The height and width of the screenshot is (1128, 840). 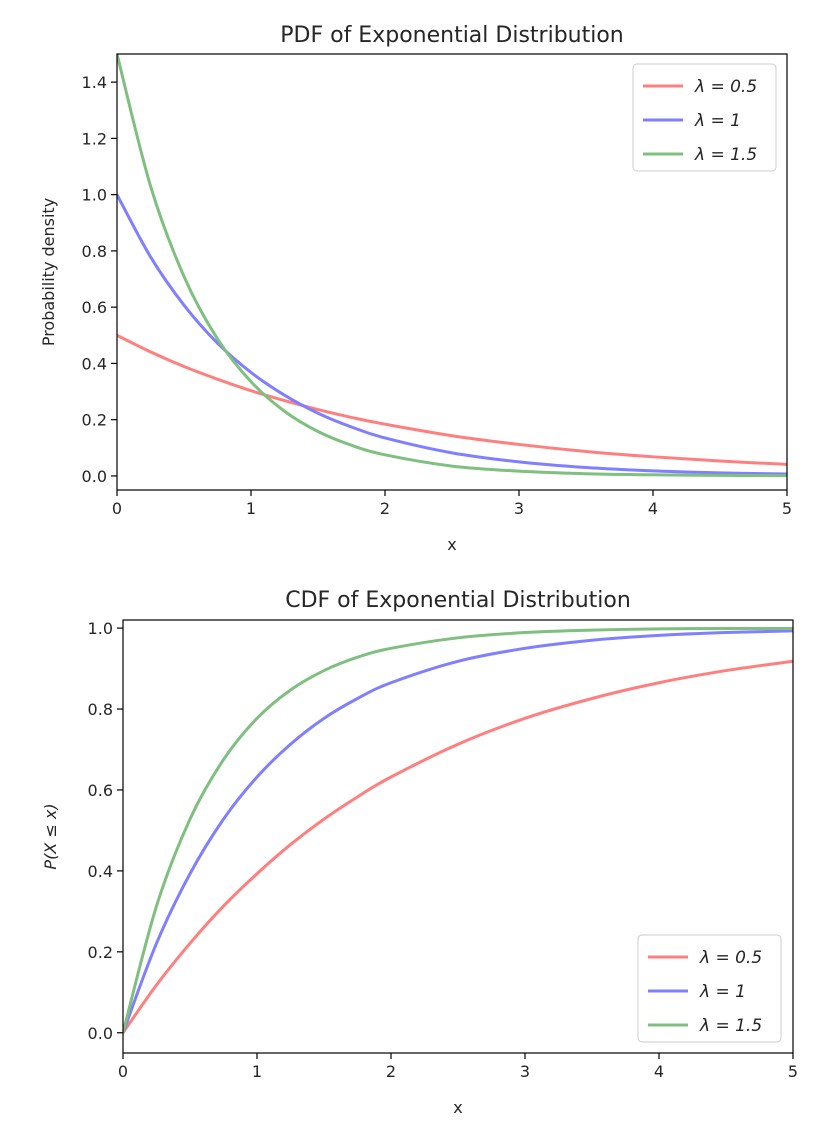 I want to click on y-axis-label: P(X ≤ x), so click(x=50, y=836).